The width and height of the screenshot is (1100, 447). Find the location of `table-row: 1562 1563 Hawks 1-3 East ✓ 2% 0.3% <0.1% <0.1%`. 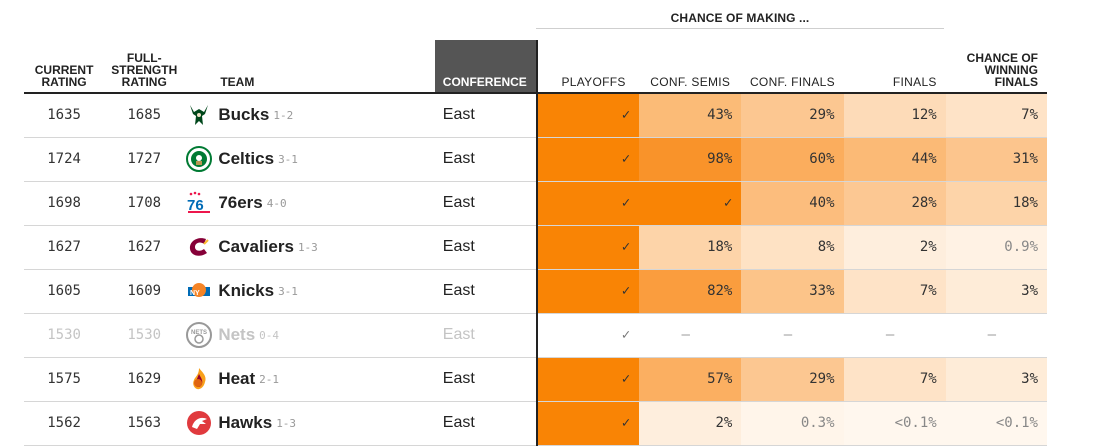

table-row: 1562 1563 Hawks 1-3 East ✓ 2% 0.3% <0.1% <0.1% is located at coordinates (535, 423).